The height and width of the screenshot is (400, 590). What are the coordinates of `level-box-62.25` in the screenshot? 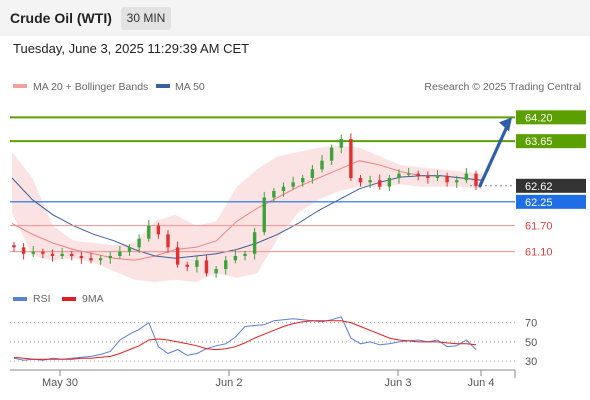 It's located at (551, 201).